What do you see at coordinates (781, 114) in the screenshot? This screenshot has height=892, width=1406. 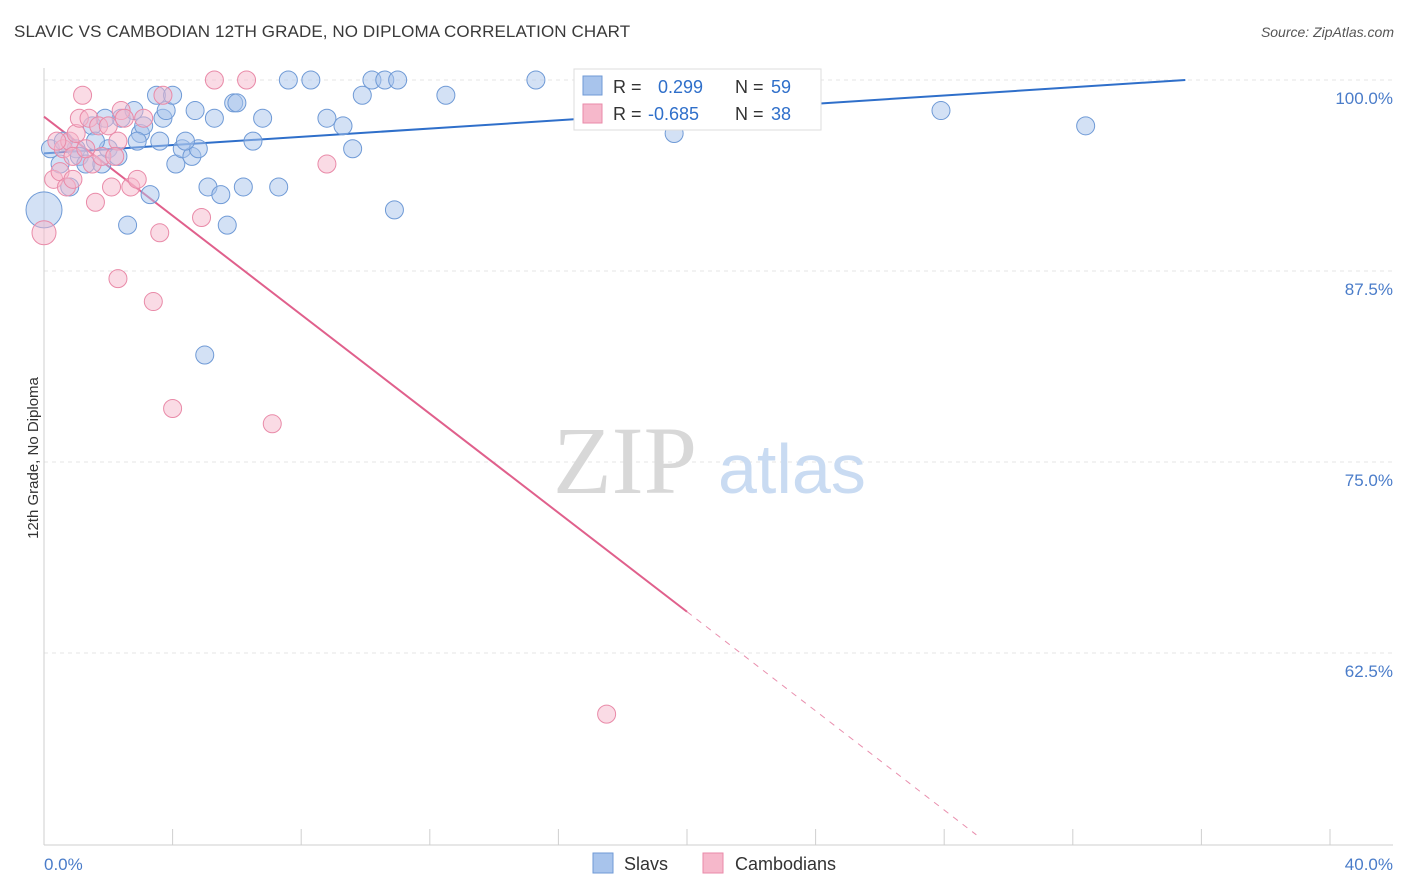 I see `cambodians-n-value: 38` at bounding box center [781, 114].